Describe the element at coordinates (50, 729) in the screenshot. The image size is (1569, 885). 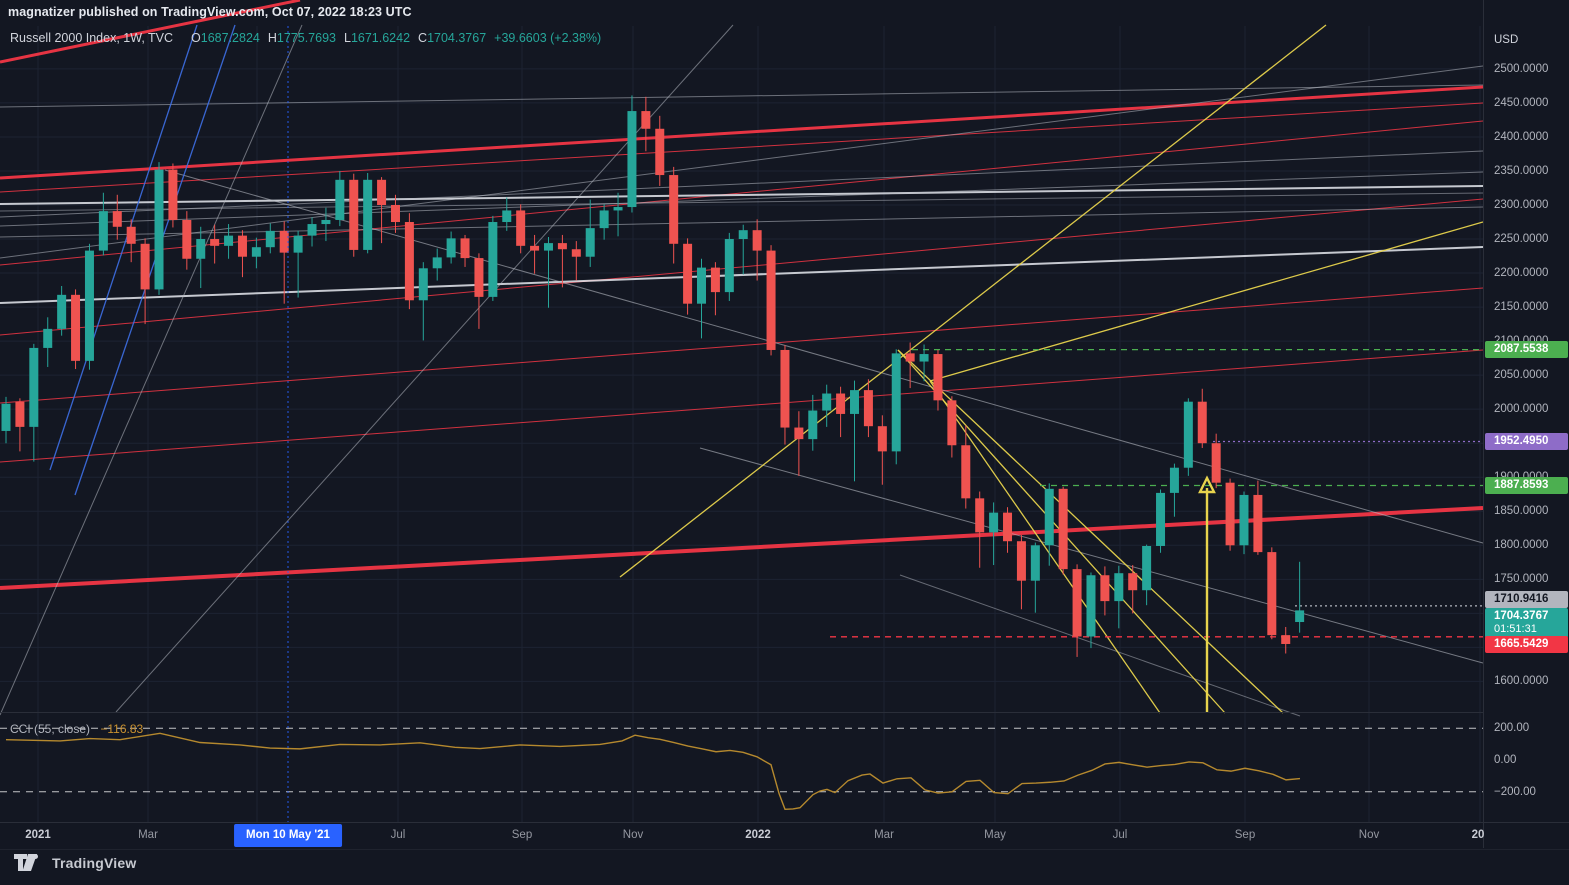
I see `indicator-title: CCI (55, close)` at that location.